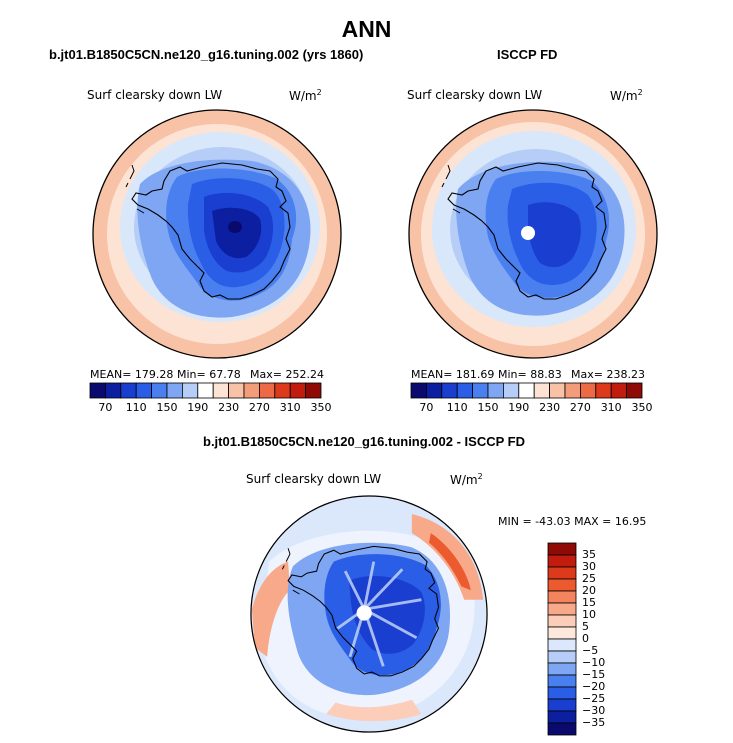 Image resolution: width=733 pixels, height=743 pixels. Describe the element at coordinates (287, 374) in the screenshot. I see `panel-model-max: Max= 252.24` at that location.